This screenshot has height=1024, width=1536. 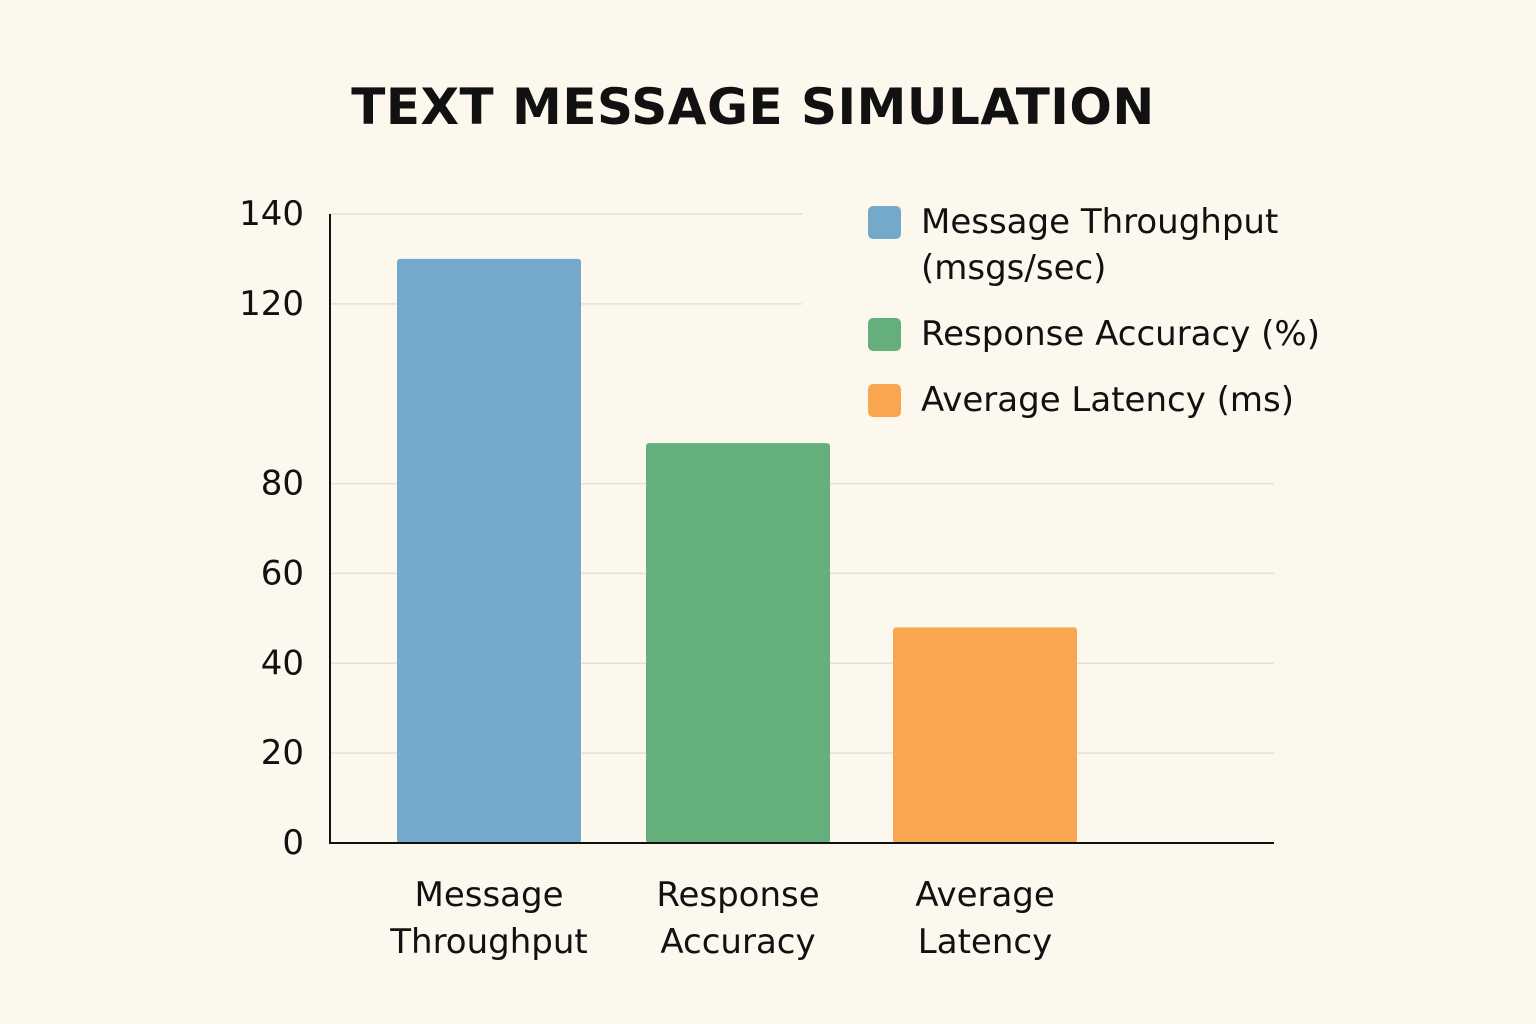 I want to click on y-tick-label: 20, so click(x=282, y=753).